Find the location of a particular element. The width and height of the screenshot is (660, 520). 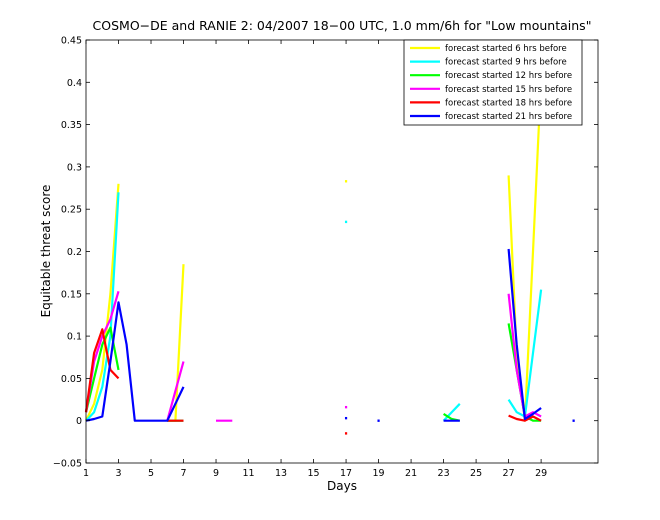

x-tick-label: 3 is located at coordinates (118, 473).